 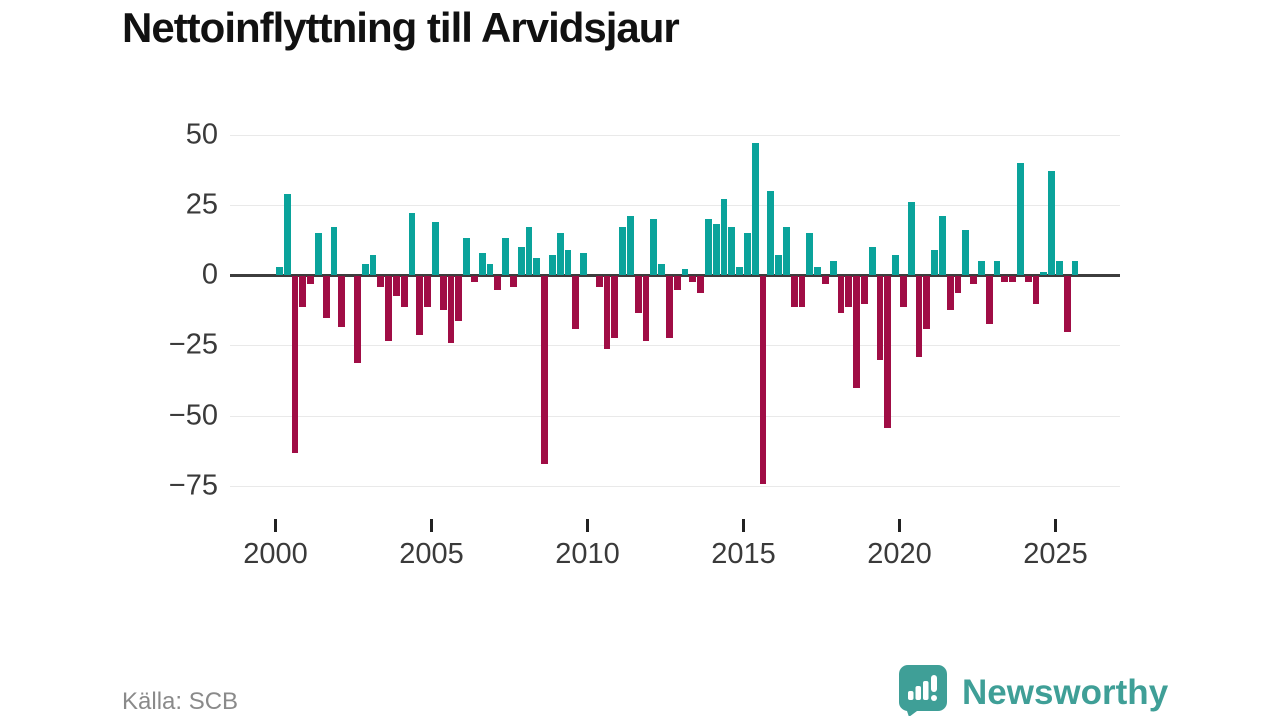 I want to click on brand-name: Newsworthy, so click(x=1065, y=692).